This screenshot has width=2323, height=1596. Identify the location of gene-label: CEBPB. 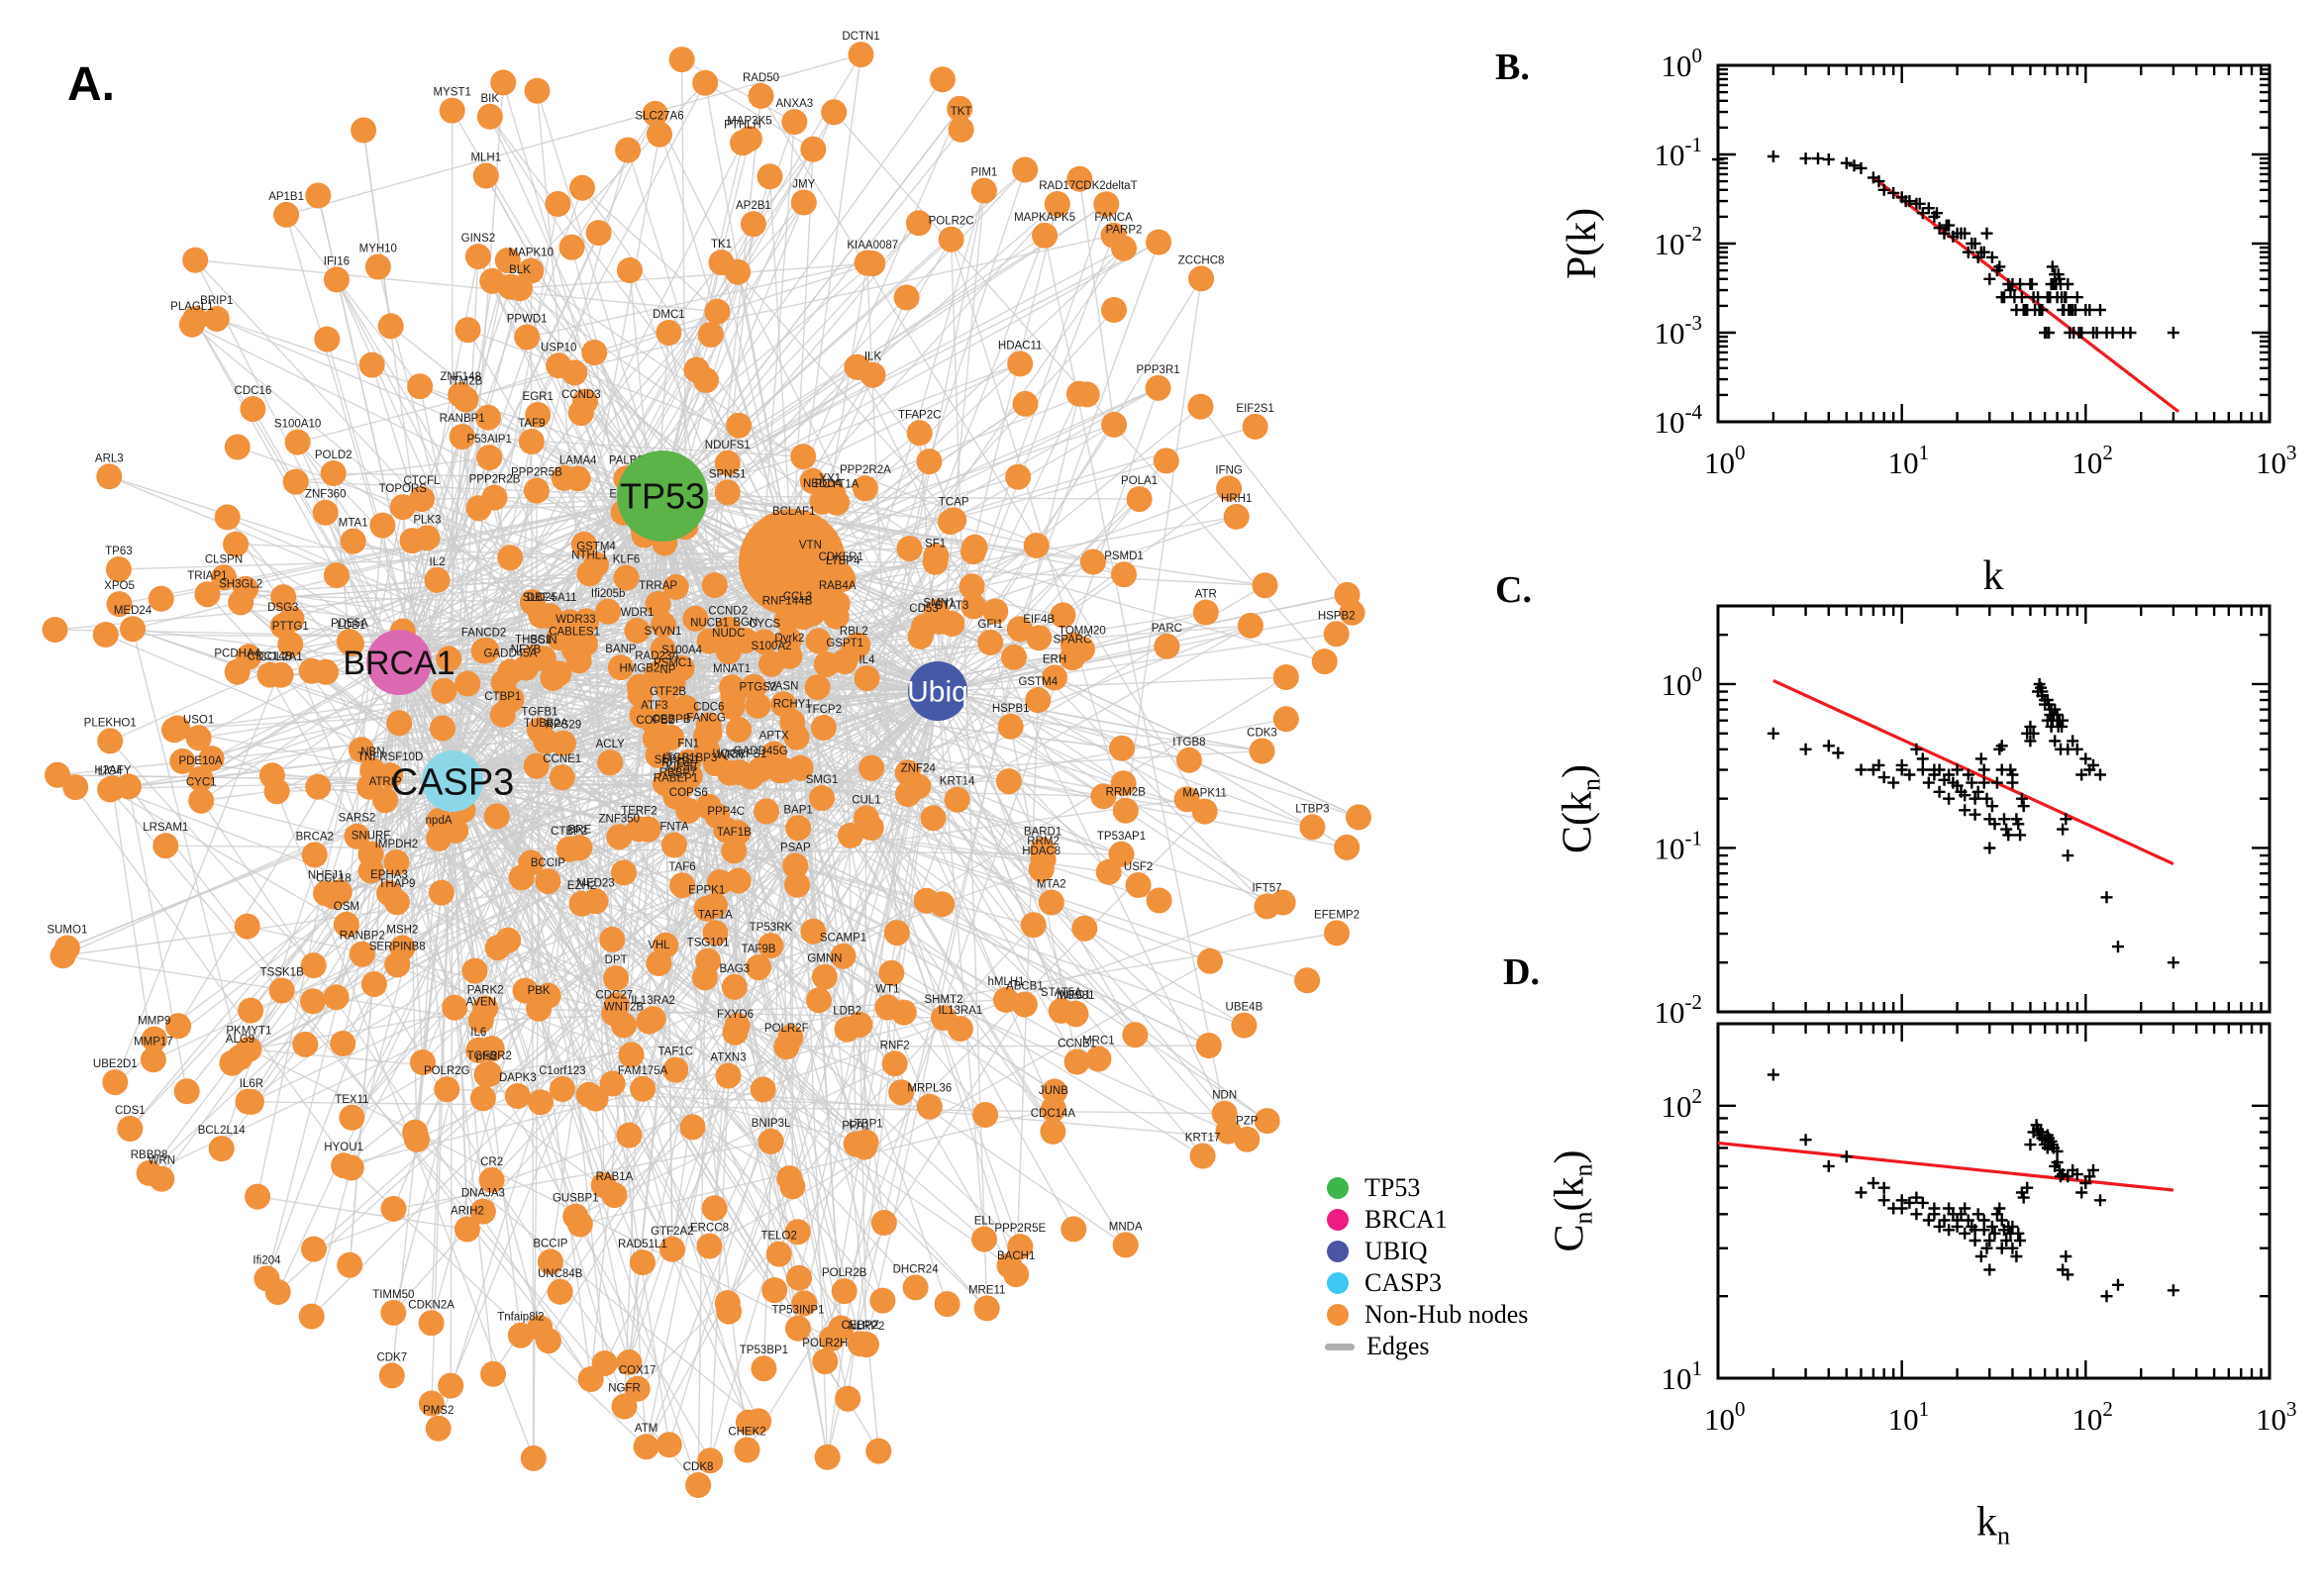
(672, 720).